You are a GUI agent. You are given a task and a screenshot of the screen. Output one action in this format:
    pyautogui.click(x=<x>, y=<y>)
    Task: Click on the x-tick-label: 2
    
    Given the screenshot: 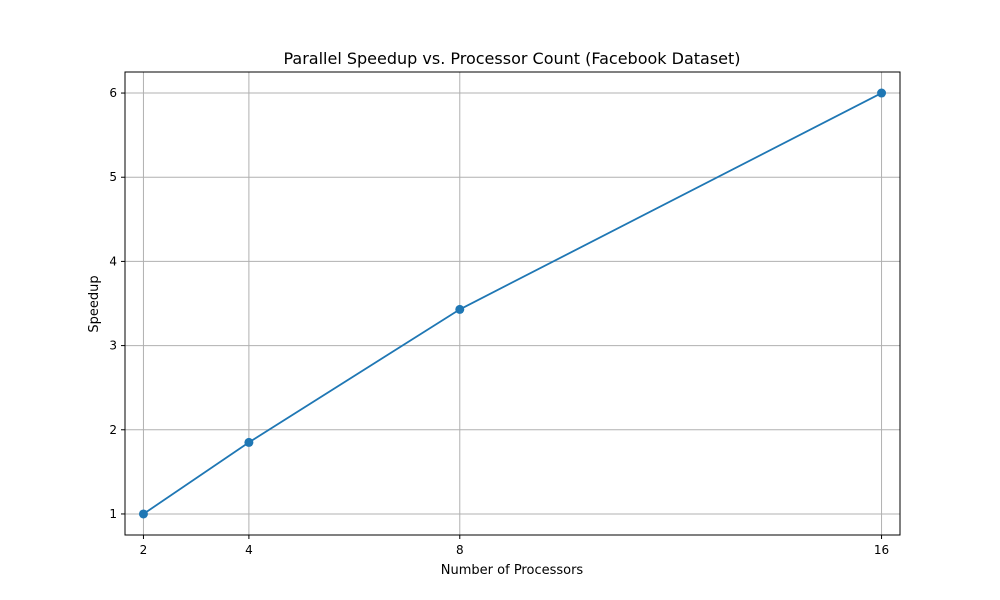 What is the action you would take?
    pyautogui.click(x=144, y=550)
    